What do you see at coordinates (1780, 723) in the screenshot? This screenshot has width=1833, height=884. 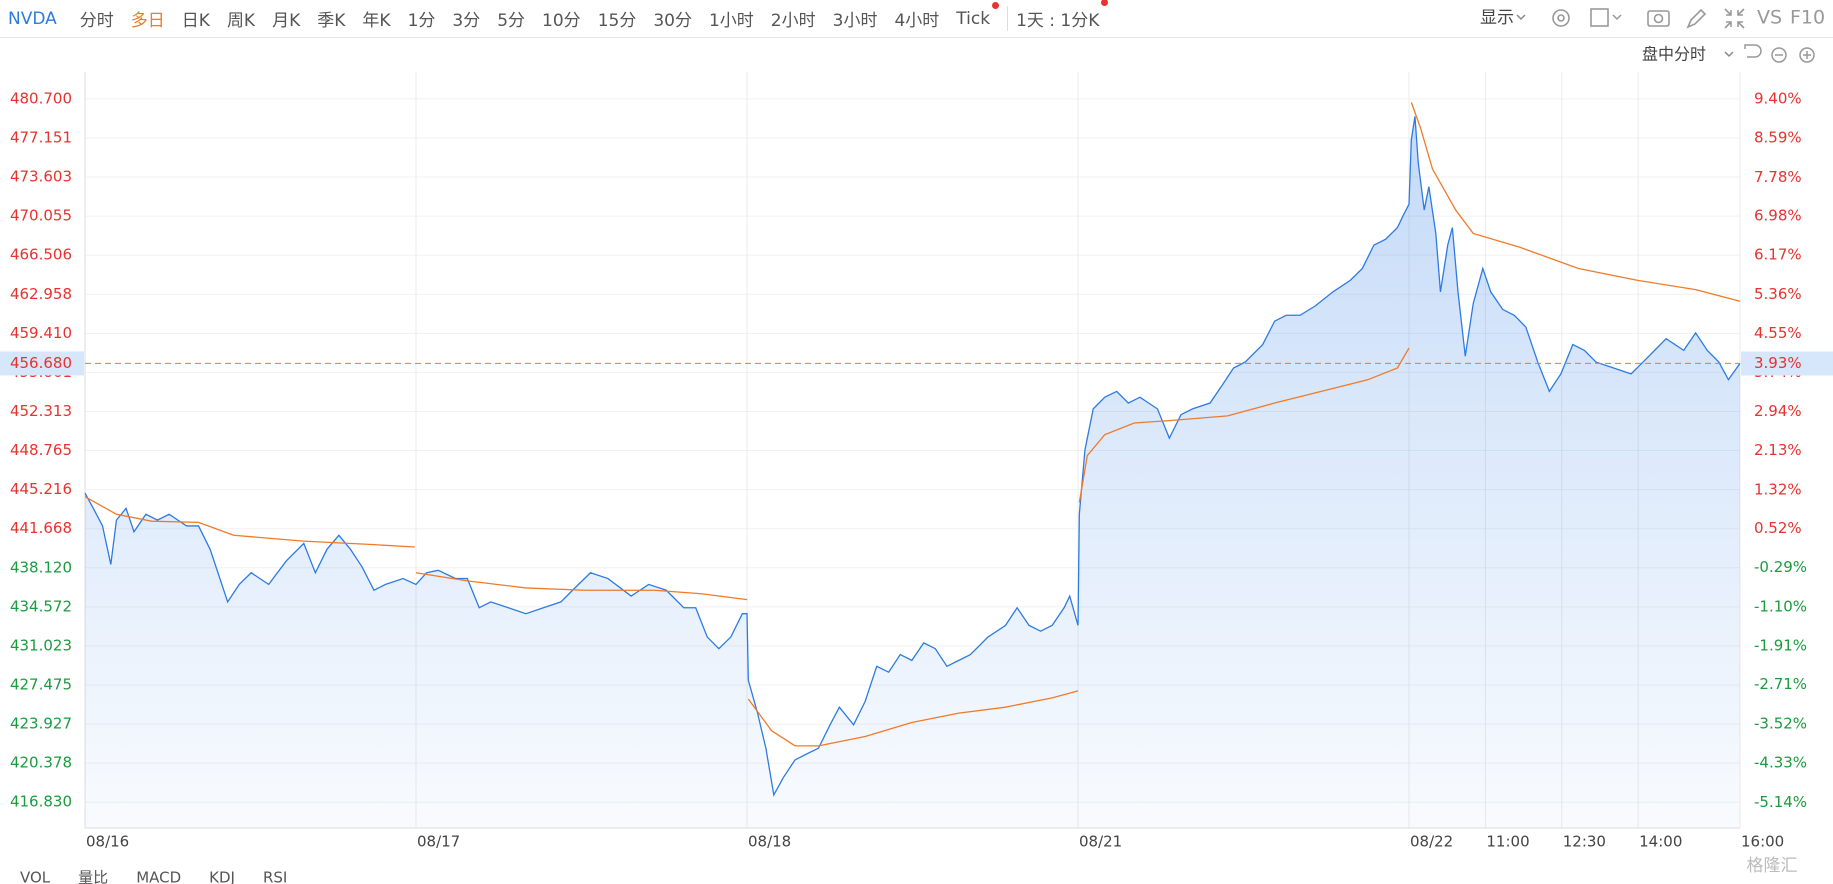 I see `y2-tick-label: -3.52%` at bounding box center [1780, 723].